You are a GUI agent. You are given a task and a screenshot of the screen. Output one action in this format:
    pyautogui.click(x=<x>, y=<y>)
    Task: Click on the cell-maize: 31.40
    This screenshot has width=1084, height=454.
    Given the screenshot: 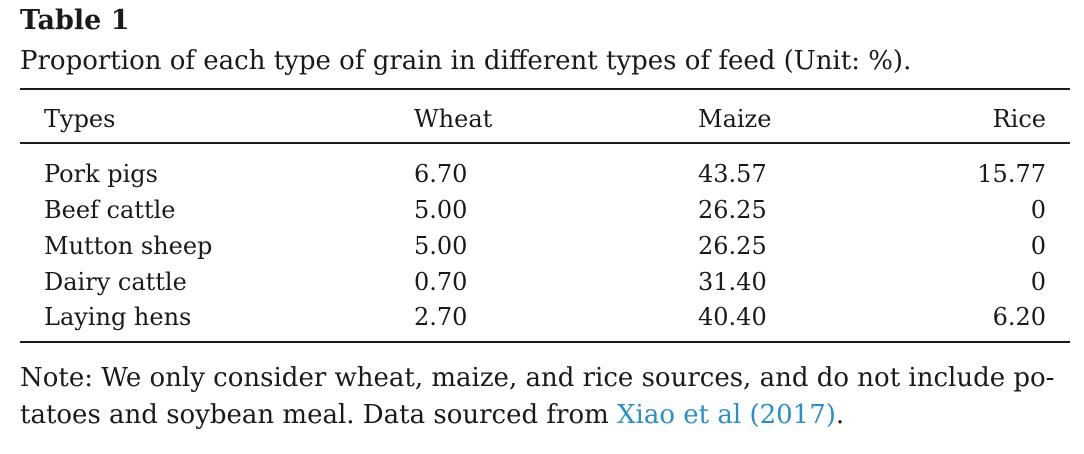 What is the action you would take?
    pyautogui.click(x=732, y=282)
    